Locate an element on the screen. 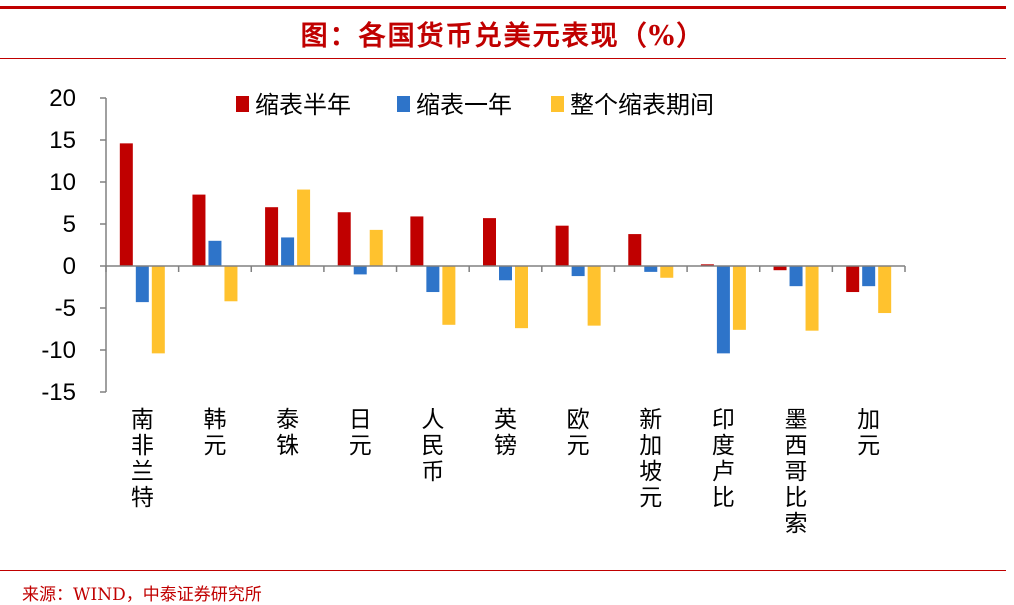 The width and height of the screenshot is (1014, 605). legend-label-3: 整个缩表期间 is located at coordinates (642, 105).